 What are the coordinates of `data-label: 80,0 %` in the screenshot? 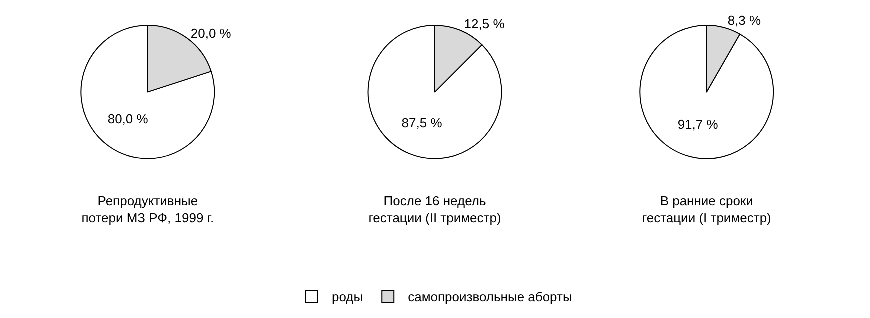 It's located at (128, 119).